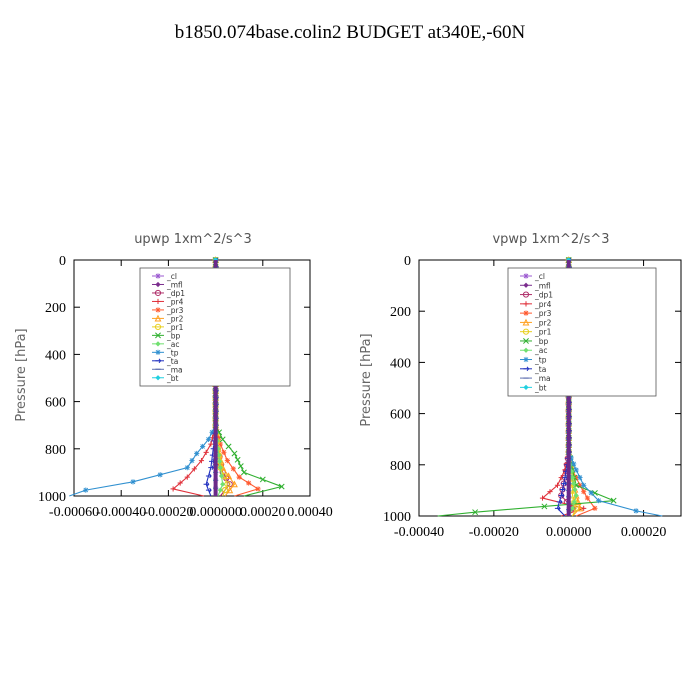 This screenshot has height=700, width=700. I want to click on y-tick-label: 200, so click(400, 312).